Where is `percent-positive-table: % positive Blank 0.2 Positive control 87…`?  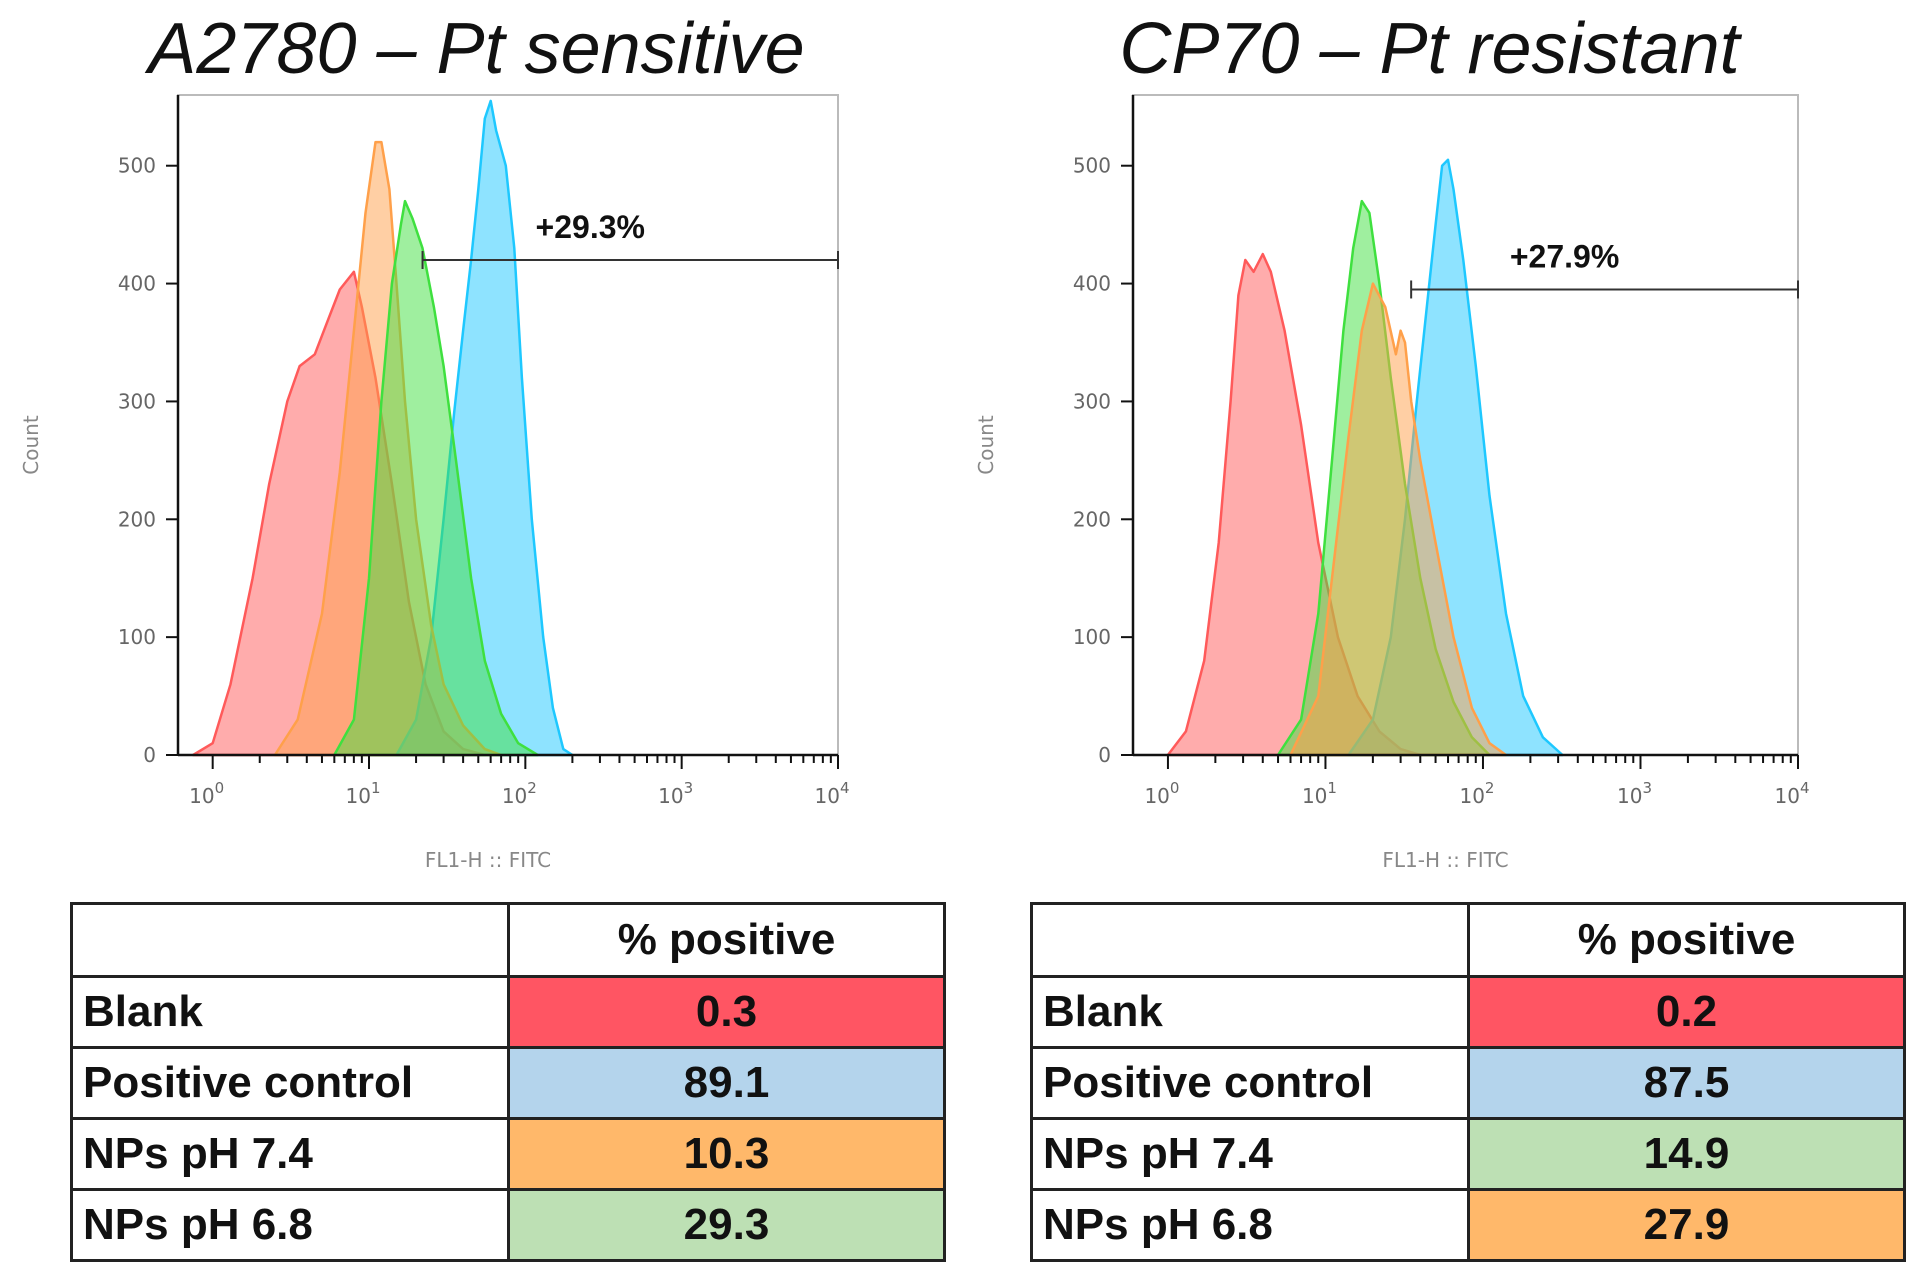
percent-positive-table: % positive Blank 0.2 Positive control 87… is located at coordinates (1468, 1082).